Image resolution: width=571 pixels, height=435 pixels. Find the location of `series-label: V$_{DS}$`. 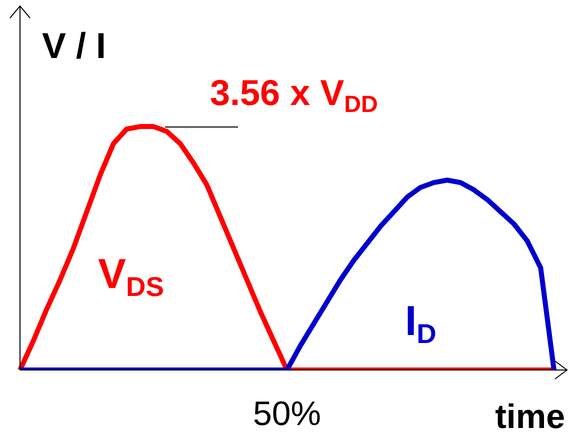

series-label: V$_{DS}$ is located at coordinates (131, 276).